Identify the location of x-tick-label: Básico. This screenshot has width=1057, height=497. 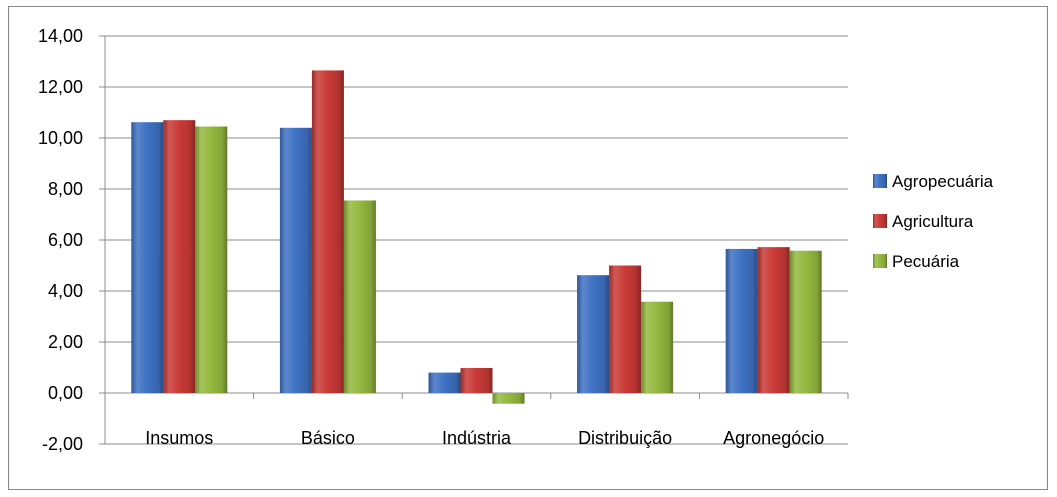
(328, 438).